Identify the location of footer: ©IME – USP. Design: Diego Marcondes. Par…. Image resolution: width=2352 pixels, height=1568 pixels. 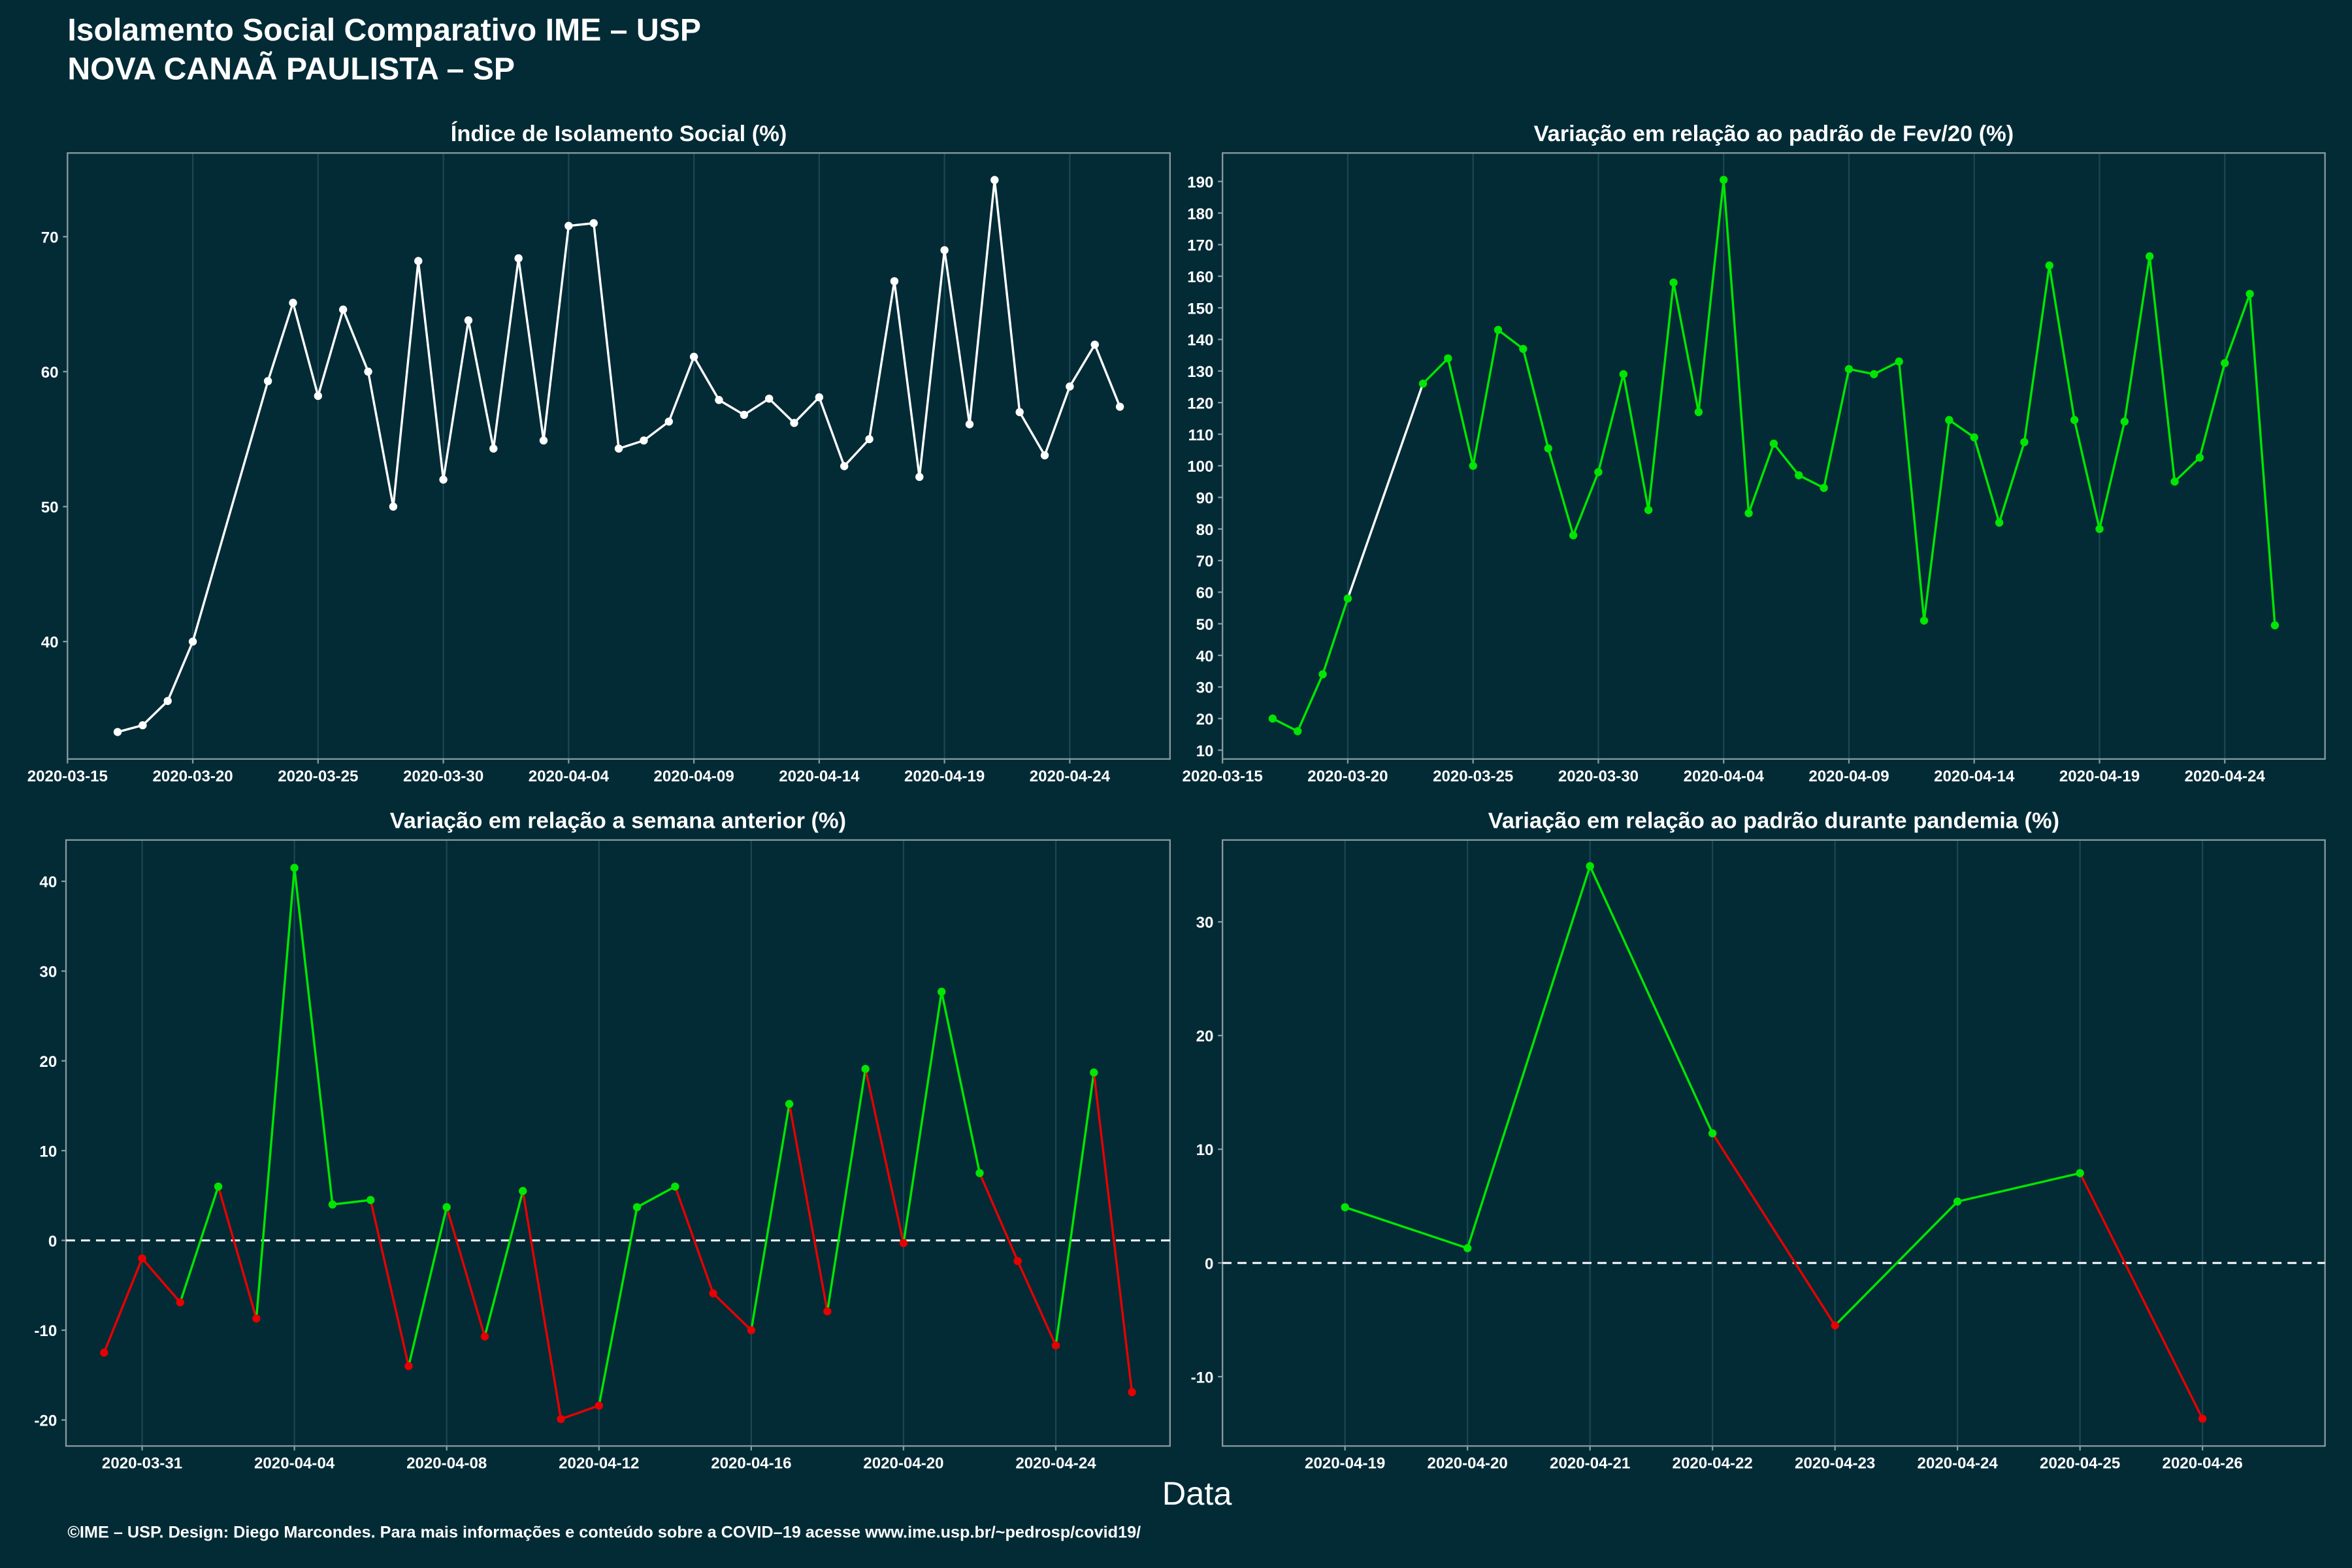
(604, 1532).